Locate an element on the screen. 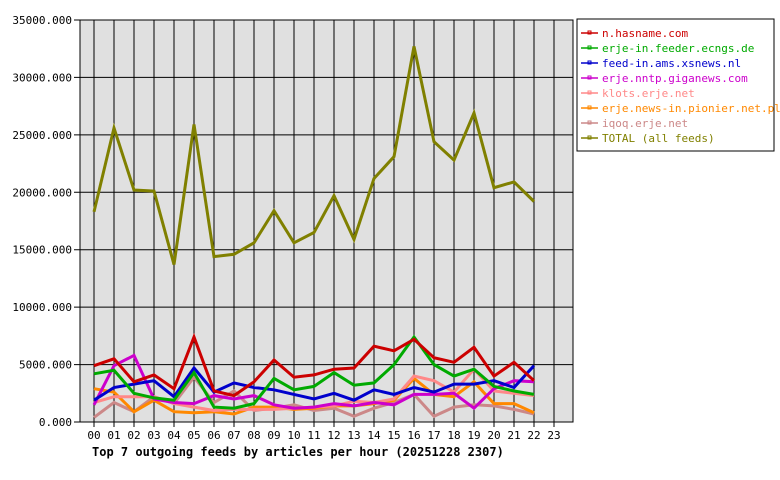  y-tick-label: 30000.000 is located at coordinates (42, 77).